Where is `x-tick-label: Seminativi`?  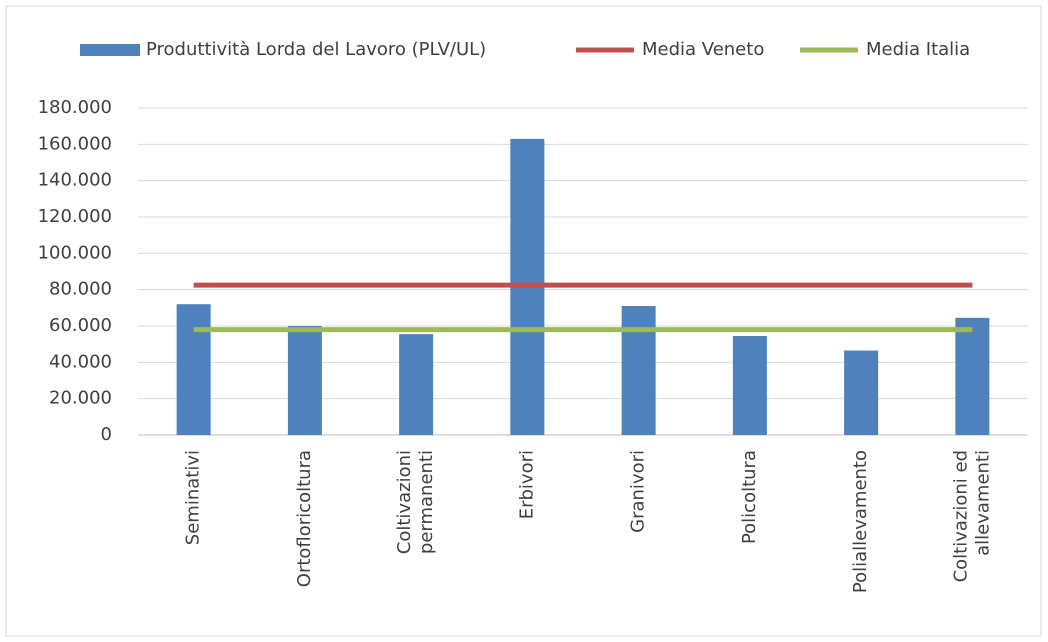
x-tick-label: Seminativi is located at coordinates (193, 497).